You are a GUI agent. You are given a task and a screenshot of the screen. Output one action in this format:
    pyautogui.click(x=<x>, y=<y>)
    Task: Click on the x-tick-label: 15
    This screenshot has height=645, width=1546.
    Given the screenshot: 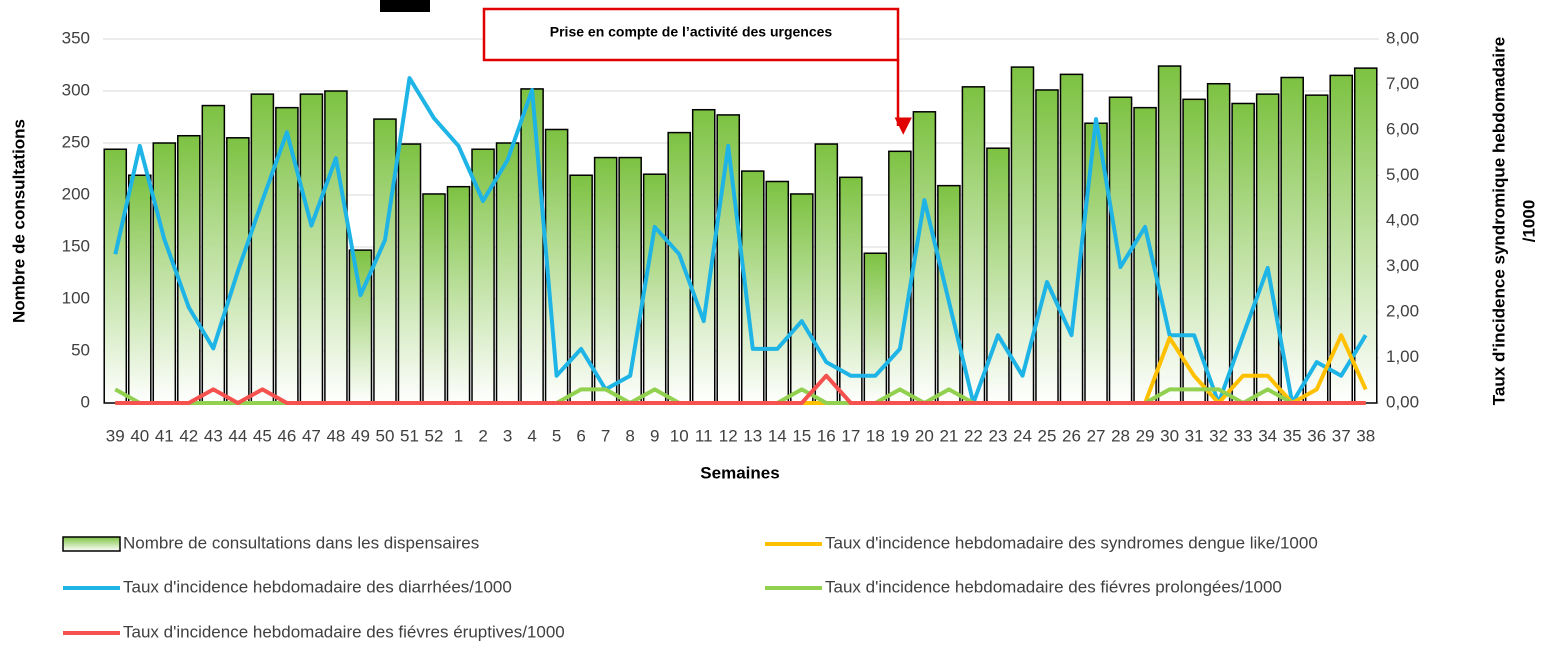 What is the action you would take?
    pyautogui.click(x=801, y=435)
    